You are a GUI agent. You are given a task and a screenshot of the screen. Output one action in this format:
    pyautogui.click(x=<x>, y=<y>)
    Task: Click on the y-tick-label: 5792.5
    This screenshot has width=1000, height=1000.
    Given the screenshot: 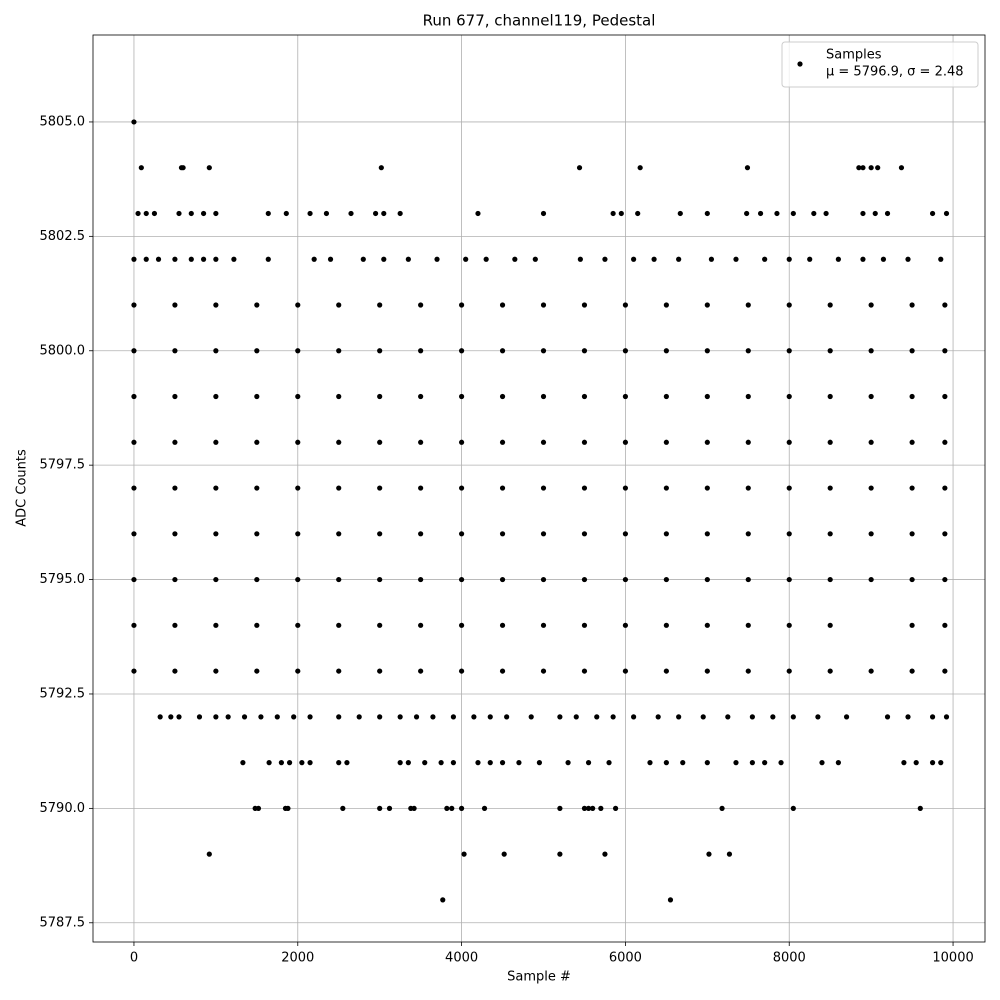 What is the action you would take?
    pyautogui.click(x=63, y=693)
    